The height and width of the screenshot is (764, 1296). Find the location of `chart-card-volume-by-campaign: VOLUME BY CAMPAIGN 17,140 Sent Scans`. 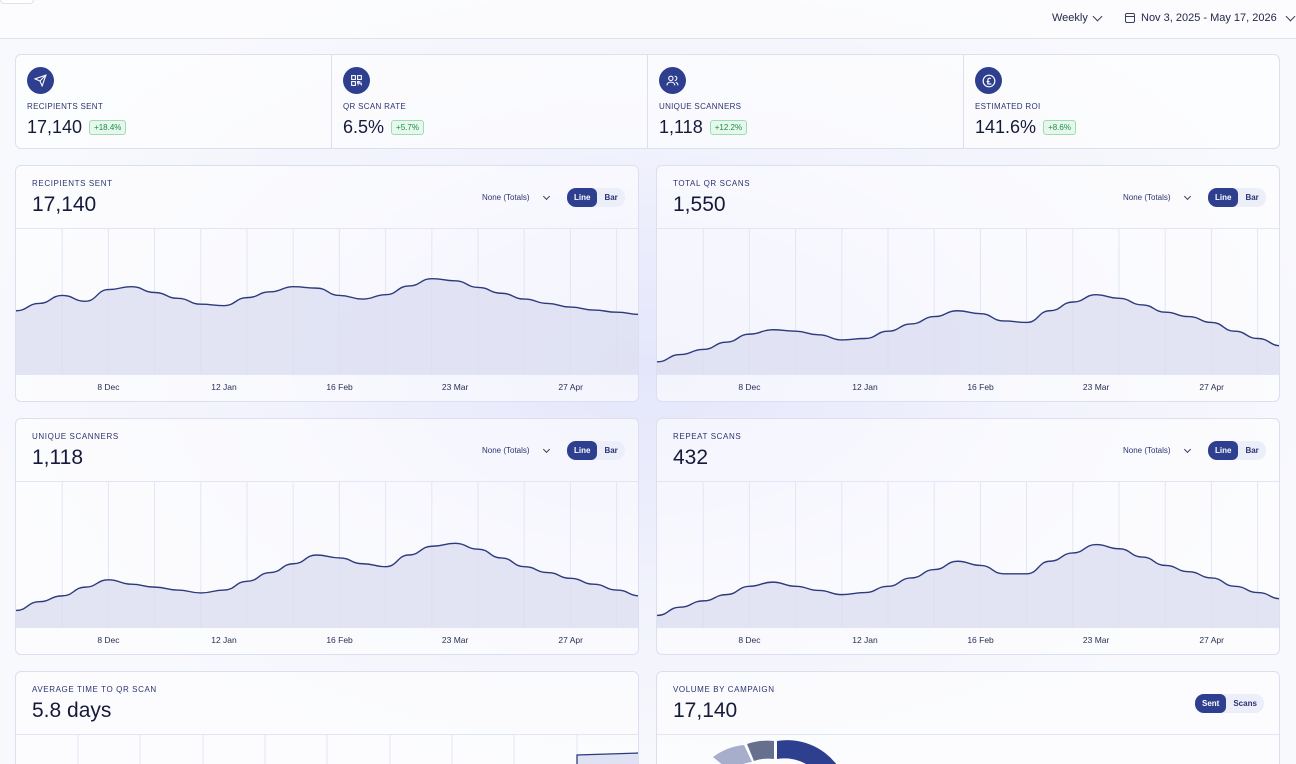

chart-card-volume-by-campaign: VOLUME BY CAMPAIGN 17,140 Sent Scans is located at coordinates (968, 717).